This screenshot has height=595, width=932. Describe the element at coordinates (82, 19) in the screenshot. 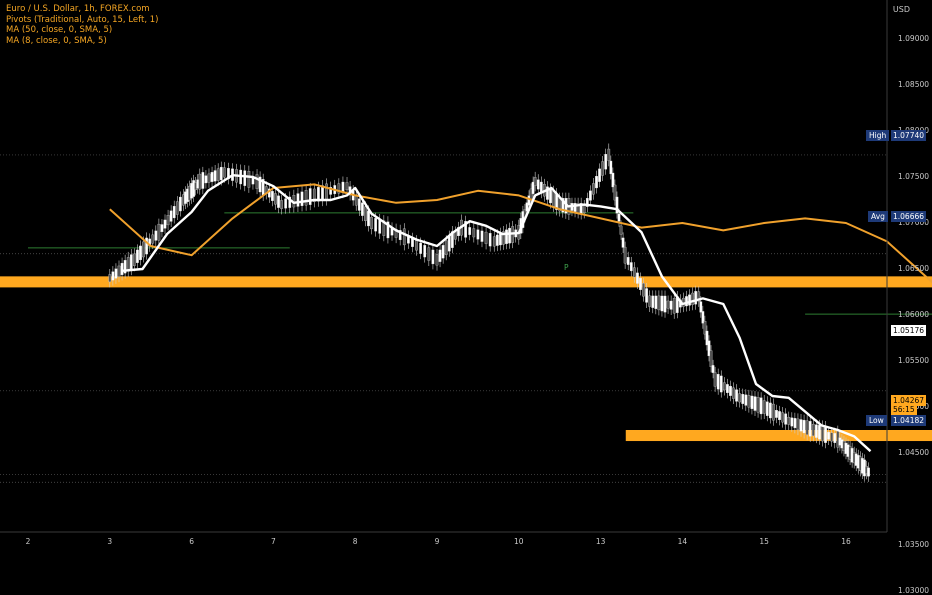

I see `legend-pivots: Pivots (Traditional, Auto, 15, Left, 1)` at that location.